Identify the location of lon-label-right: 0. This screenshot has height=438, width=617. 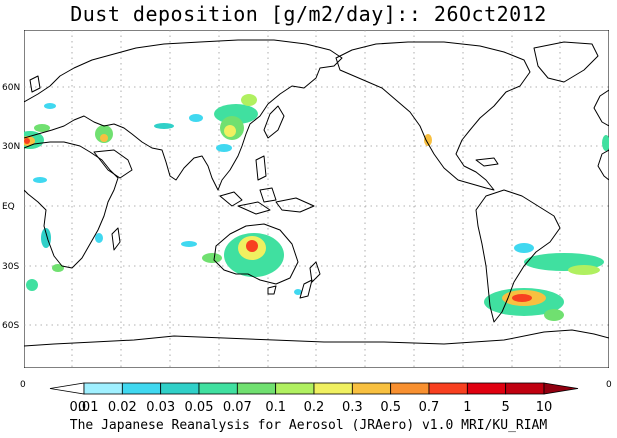
(609, 385).